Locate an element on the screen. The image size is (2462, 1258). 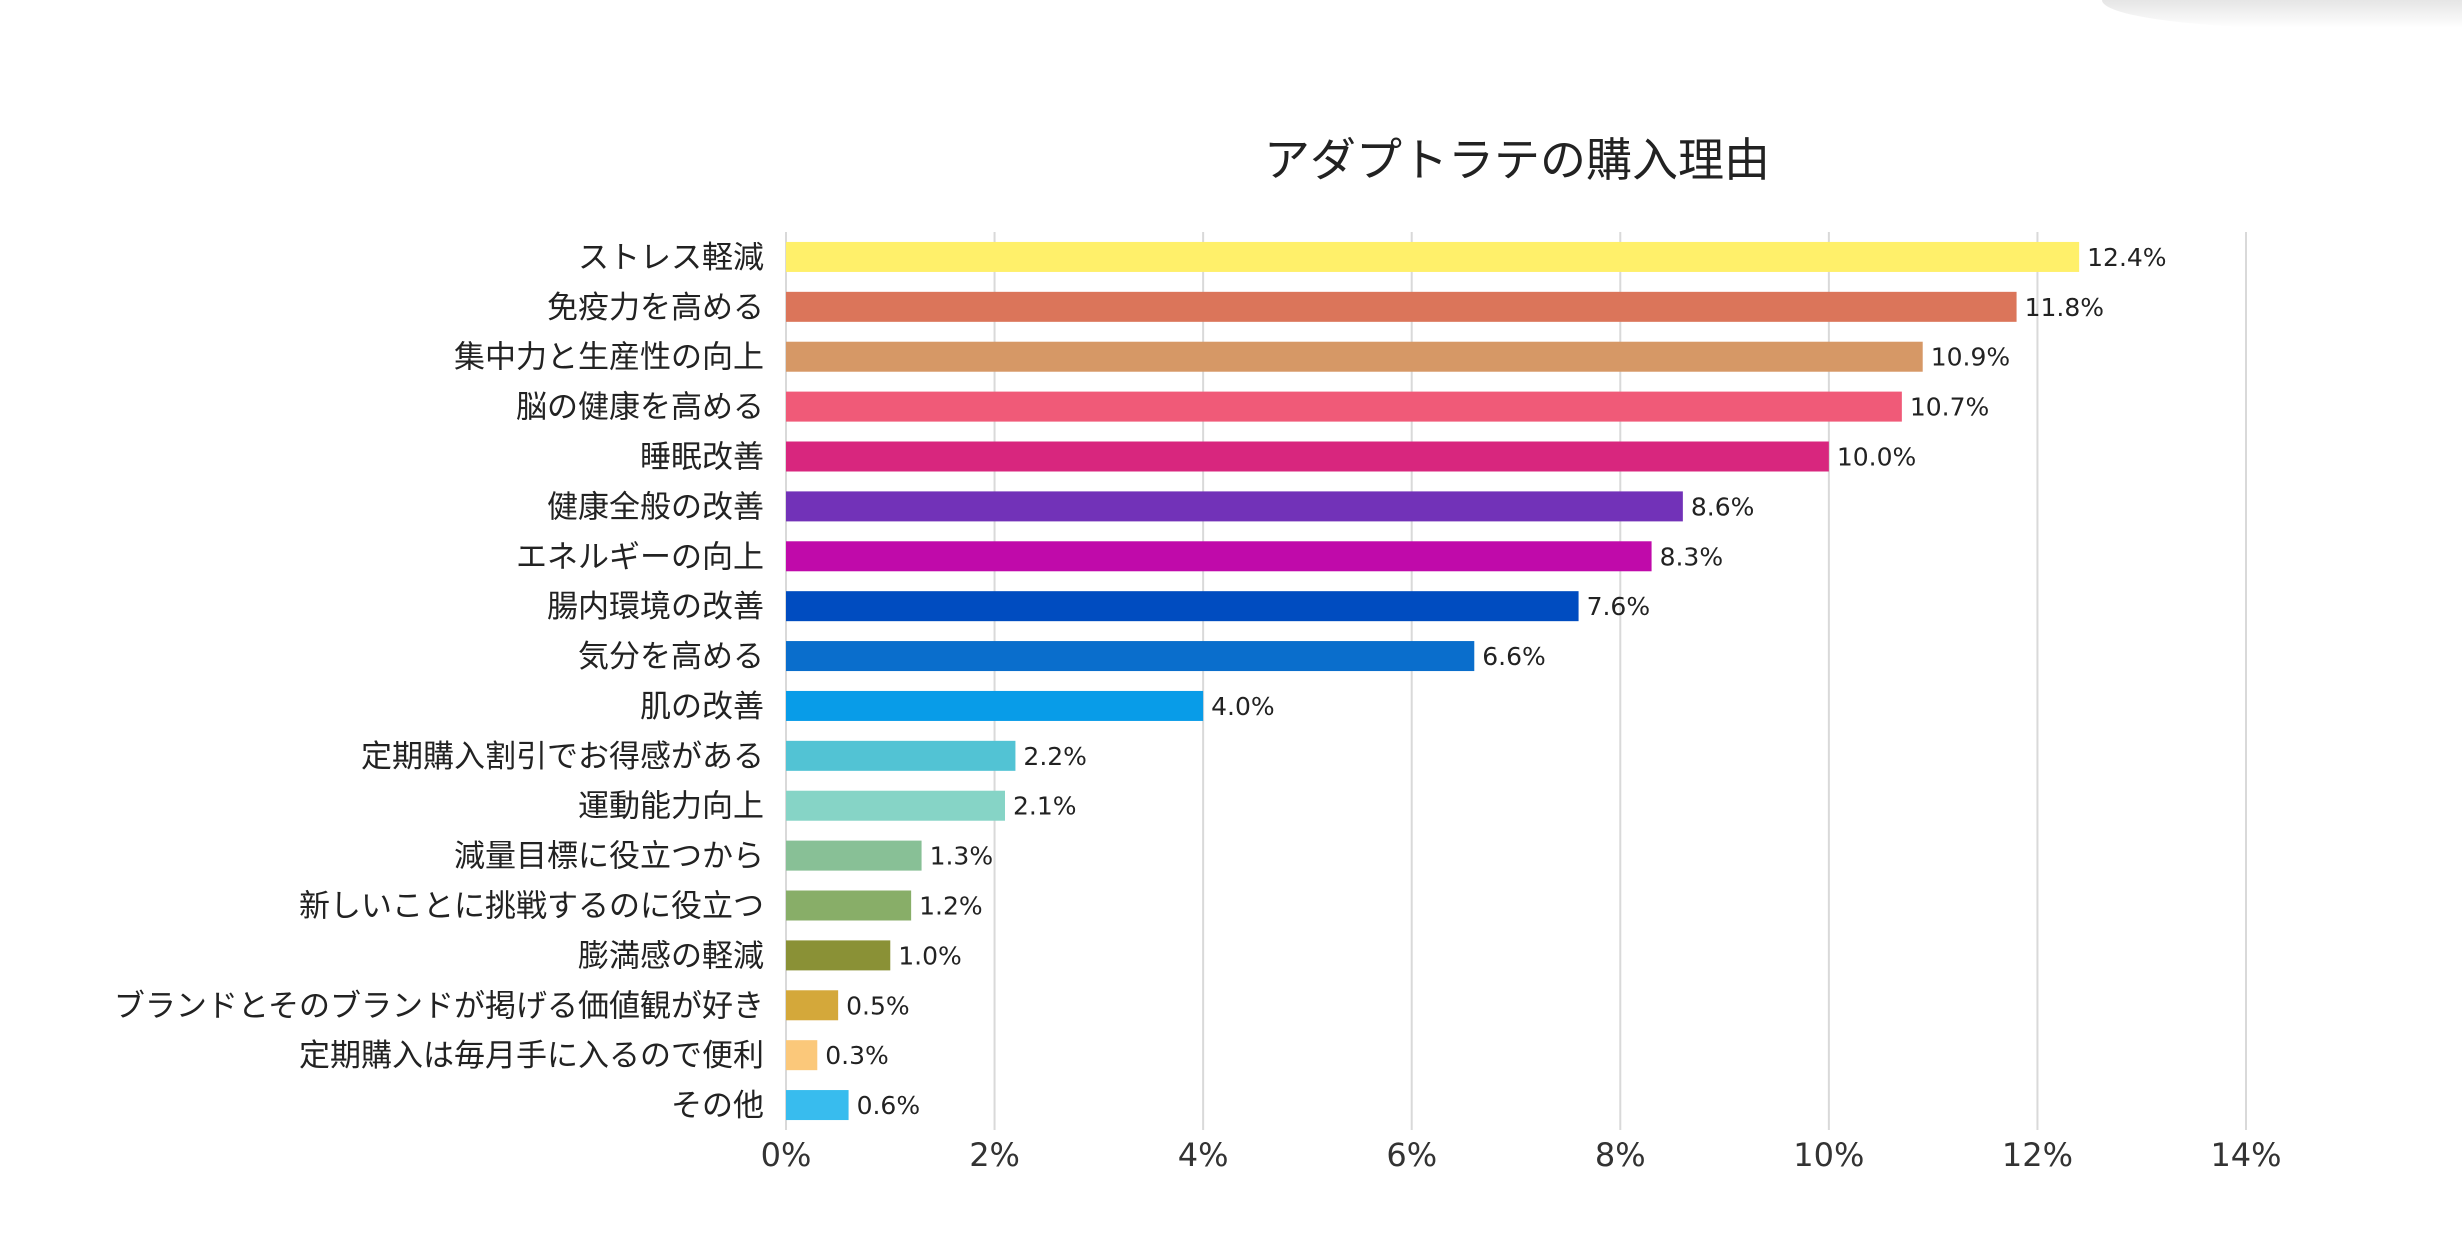
x-tick-label: 6% is located at coordinates (1411, 1155).